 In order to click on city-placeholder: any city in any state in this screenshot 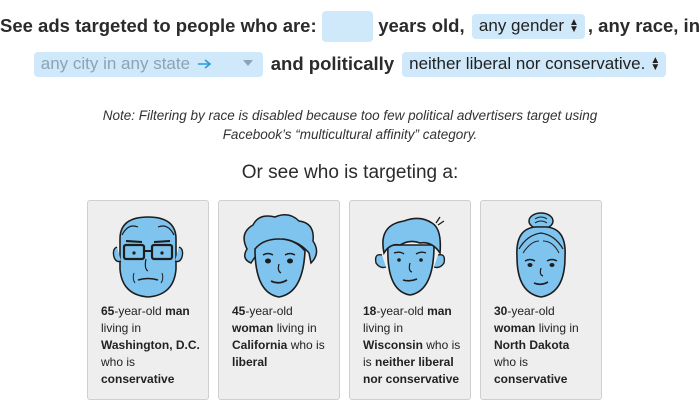, I will do `click(115, 63)`.